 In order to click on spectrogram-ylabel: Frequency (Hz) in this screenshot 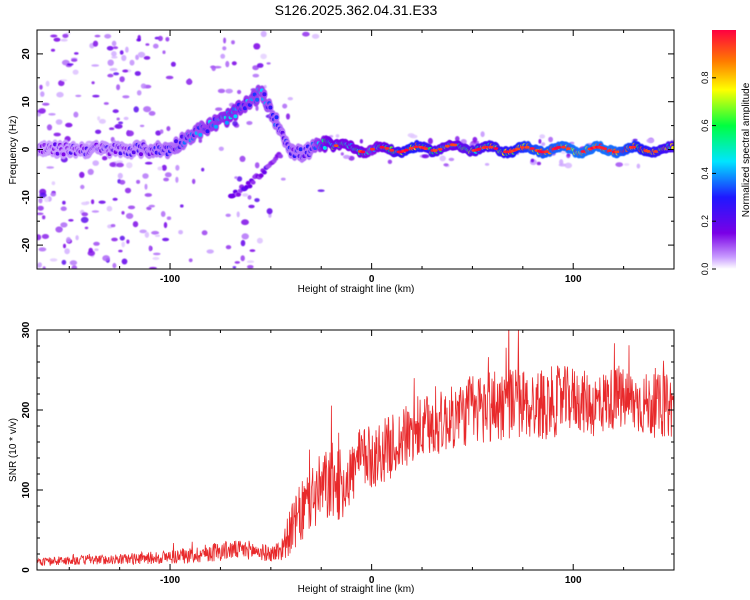, I will do `click(13, 150)`.